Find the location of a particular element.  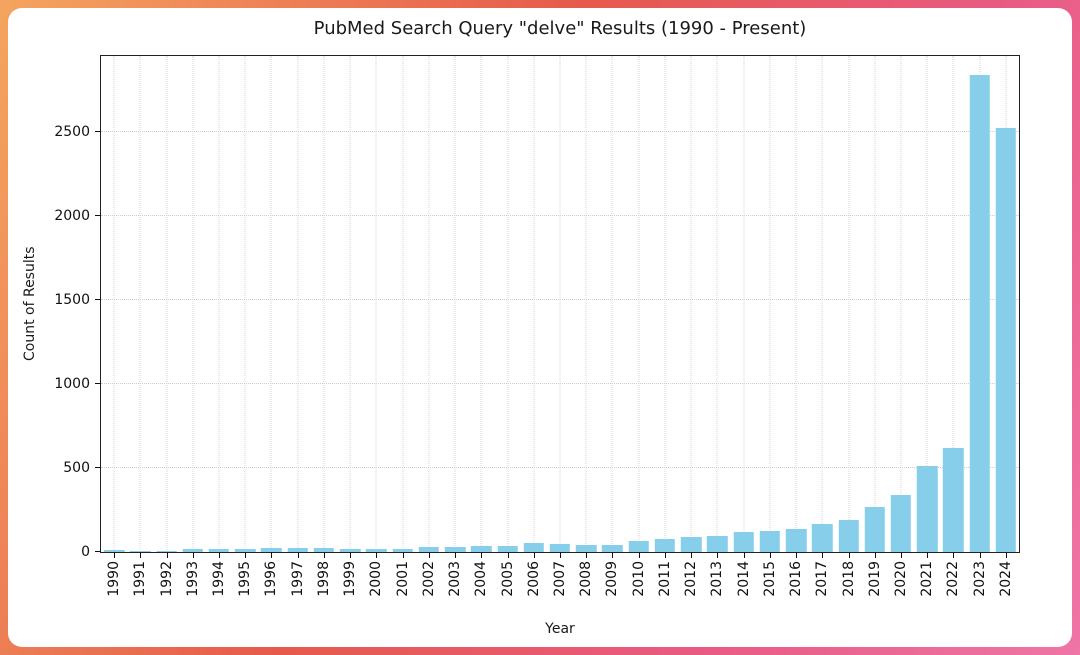

x-tick-label: 2015 is located at coordinates (769, 579).